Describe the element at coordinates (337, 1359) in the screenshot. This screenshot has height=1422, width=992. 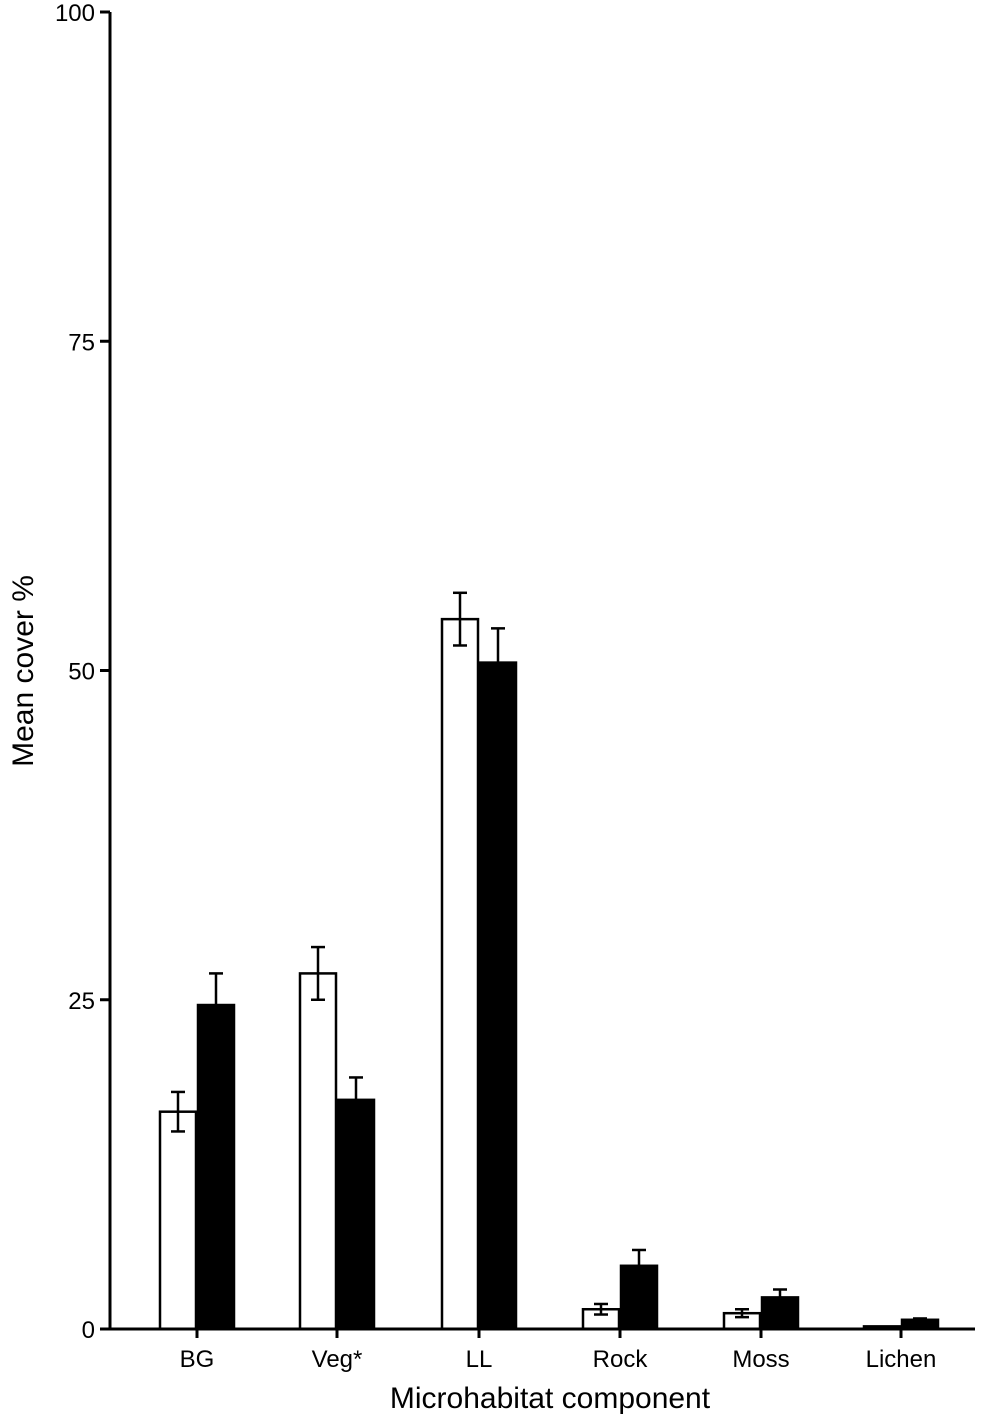
I see `x-tick-label-veg: Veg*` at that location.